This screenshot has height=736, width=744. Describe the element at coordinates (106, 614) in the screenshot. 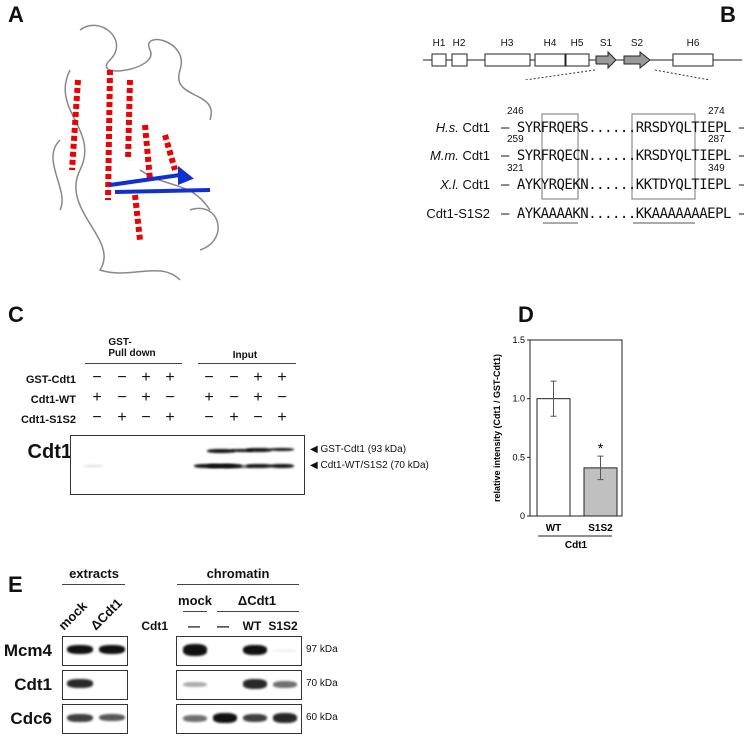

I see `lane-label-depleted: ΔCdt1` at that location.